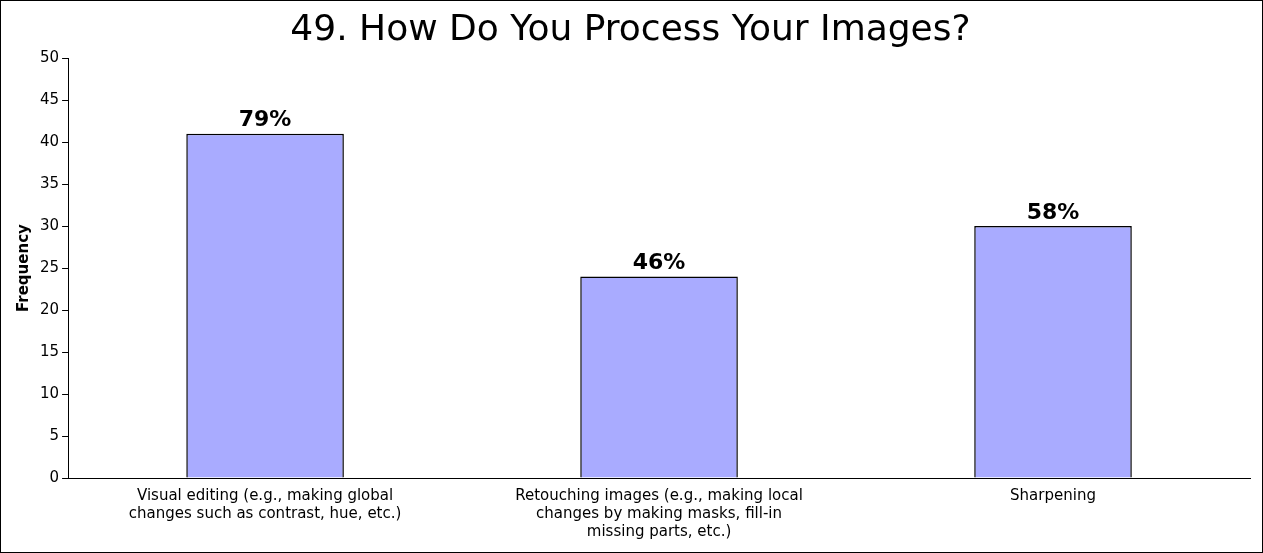  Describe the element at coordinates (49, 308) in the screenshot. I see `y-tick-label: 20` at that location.